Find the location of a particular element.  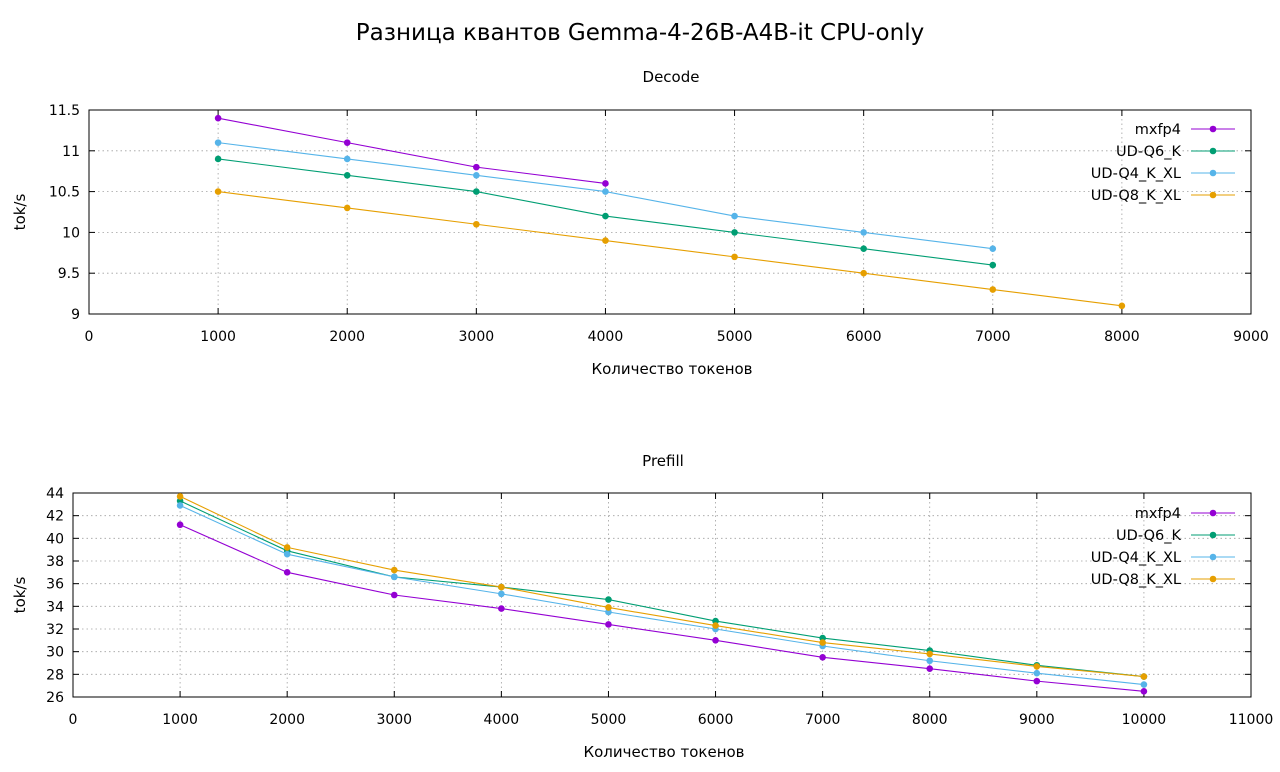

chart-0-x-tick-label: 3000 is located at coordinates (477, 337).